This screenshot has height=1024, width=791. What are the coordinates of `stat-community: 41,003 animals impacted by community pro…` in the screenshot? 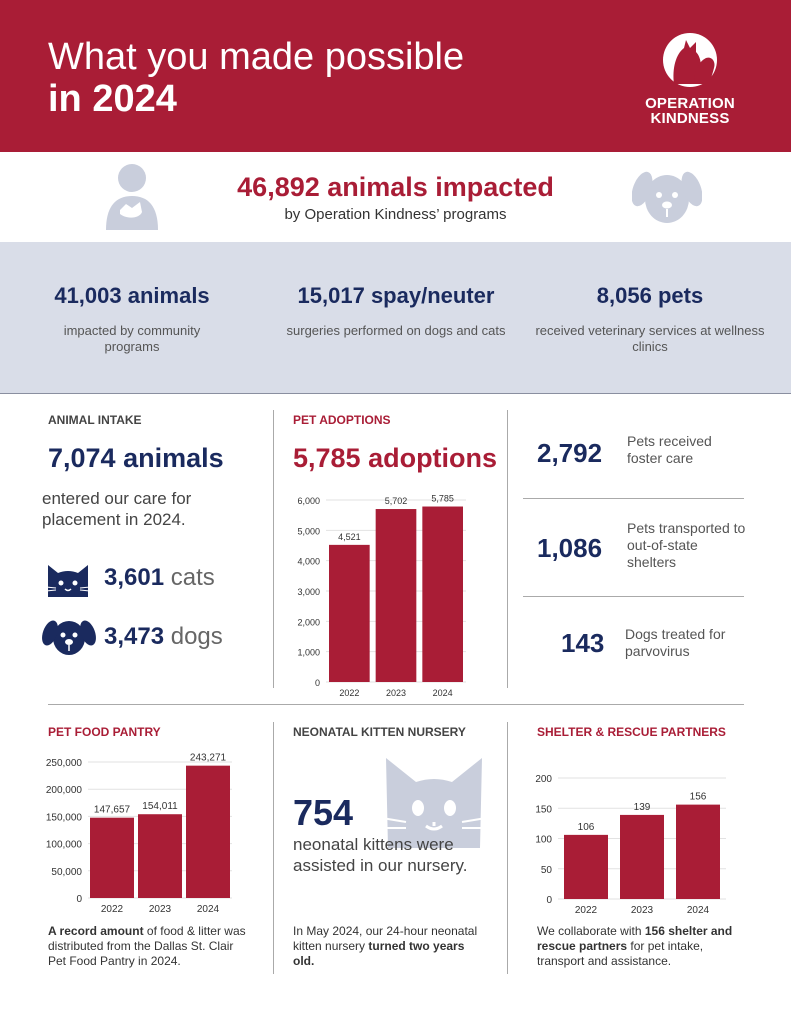 It's located at (132, 319).